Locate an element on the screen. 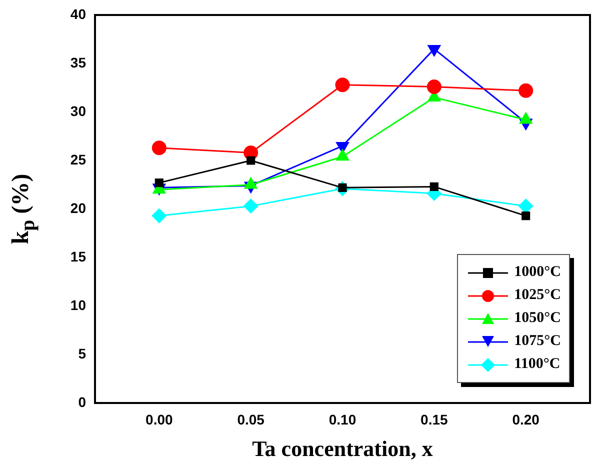 The image size is (608, 472). legend-label: 1075°C is located at coordinates (537, 341).